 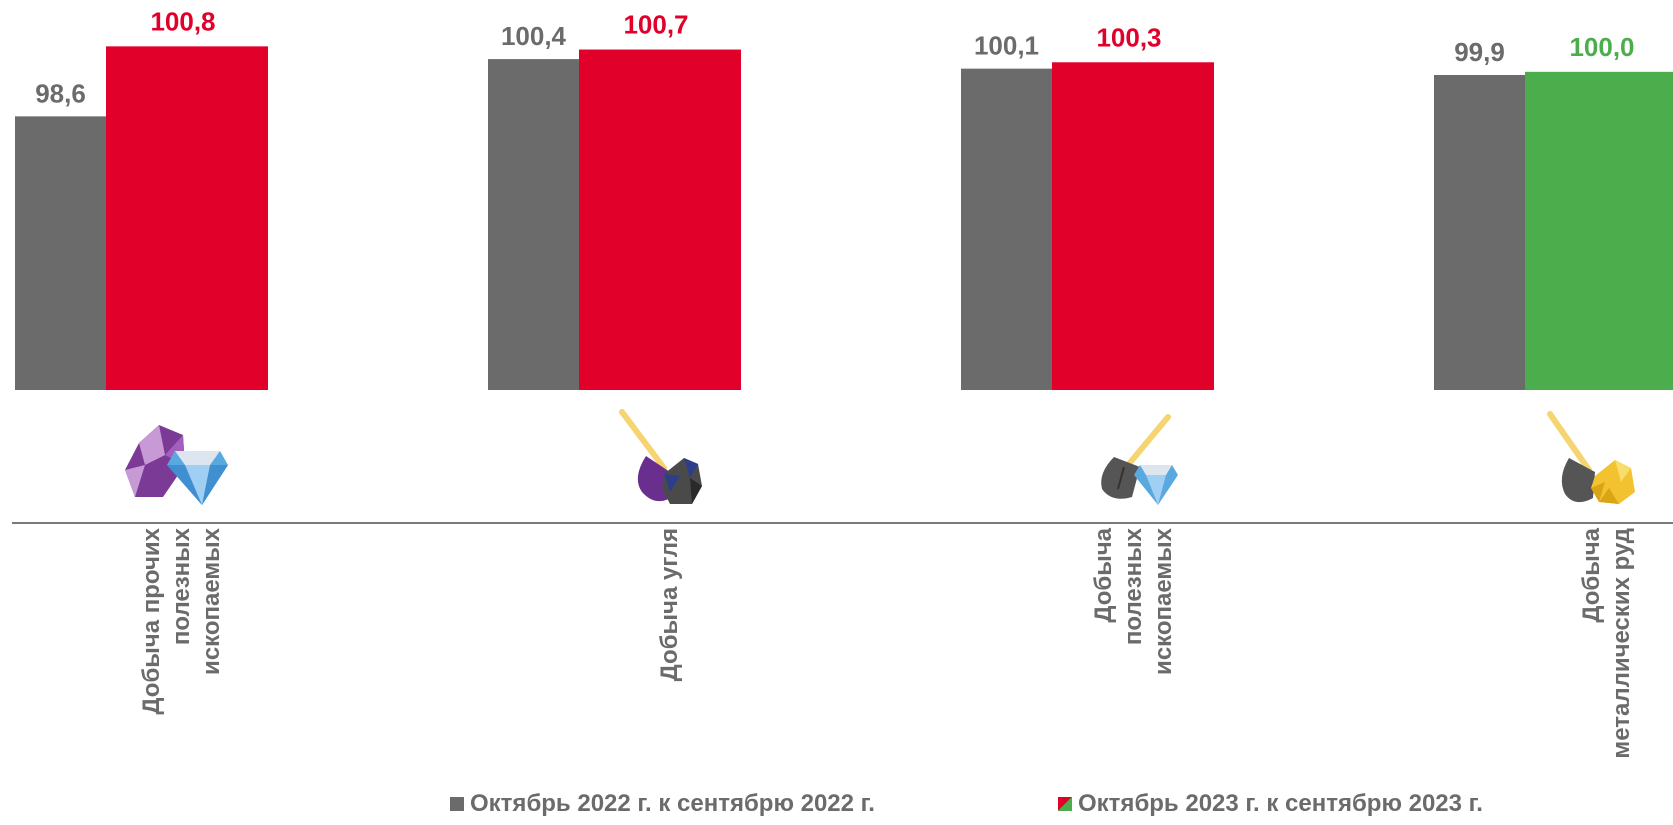 What do you see at coordinates (60, 93) in the screenshot?
I see `data-label-2022-1: 98,6` at bounding box center [60, 93].